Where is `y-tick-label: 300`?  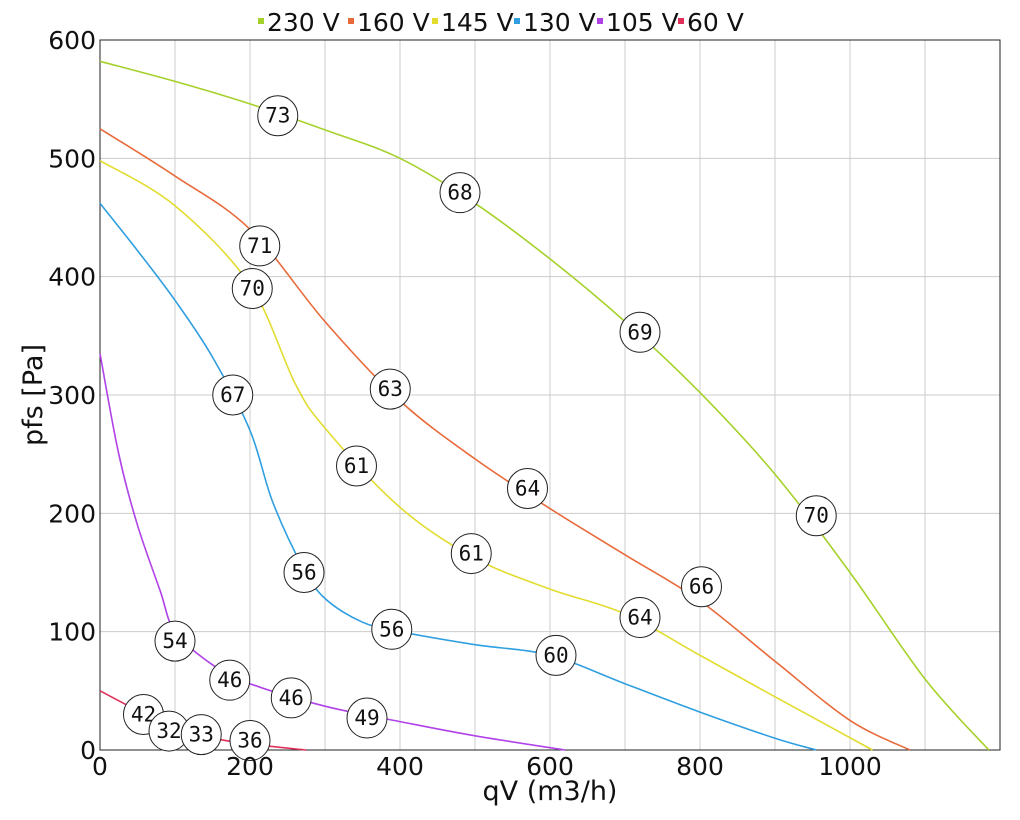 y-tick-label: 300 is located at coordinates (72, 395).